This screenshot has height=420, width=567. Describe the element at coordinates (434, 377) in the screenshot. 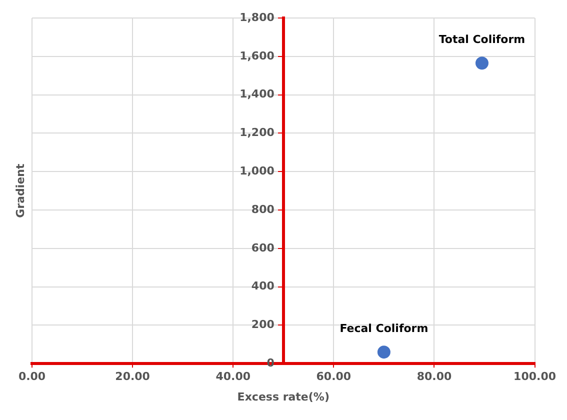

I see `x-tick-label: 80.00` at that location.